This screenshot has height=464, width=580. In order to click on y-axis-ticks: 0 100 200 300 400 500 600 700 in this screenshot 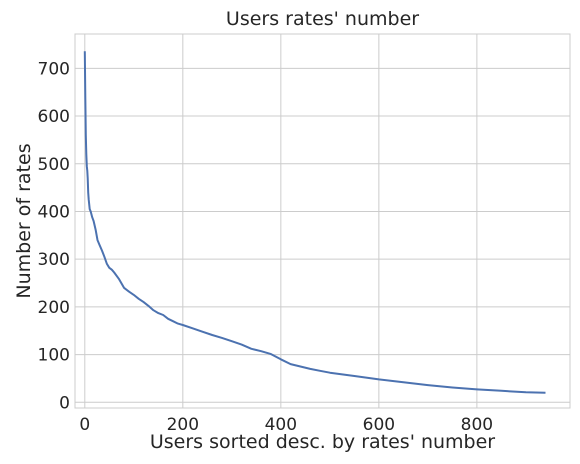, I will do `click(54, 236)`.